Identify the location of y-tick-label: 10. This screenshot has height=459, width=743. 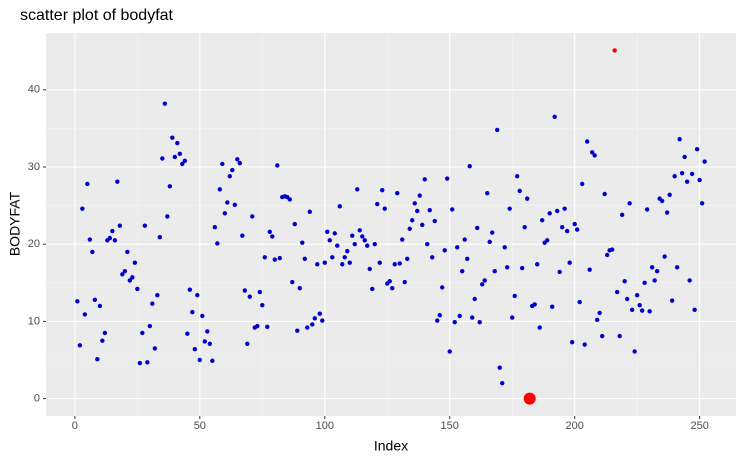
(34, 321).